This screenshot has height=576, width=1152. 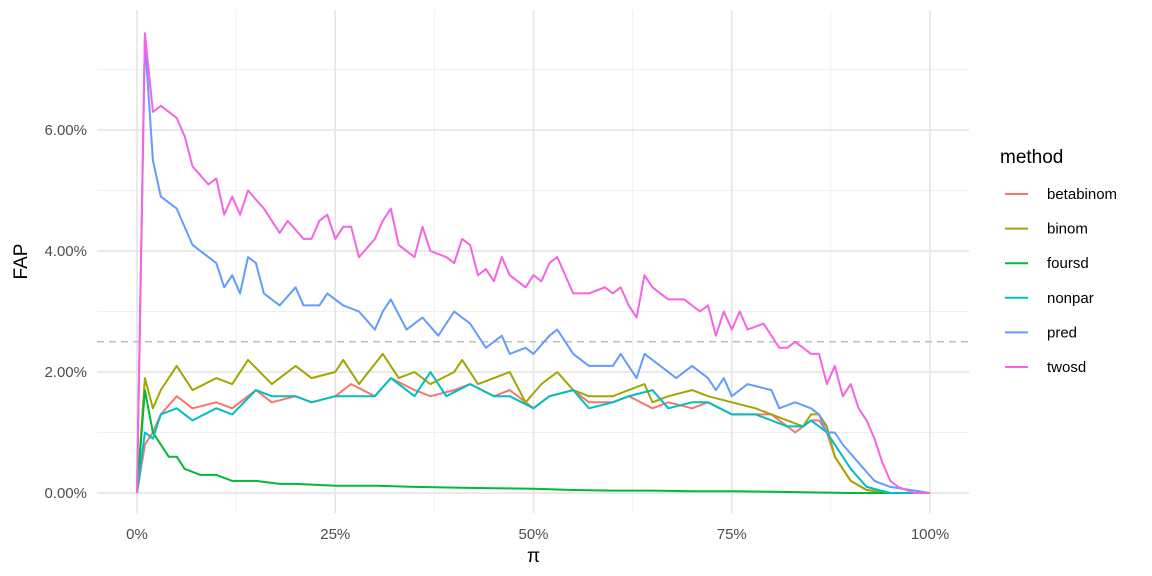 What do you see at coordinates (533, 534) in the screenshot?
I see `x-tick-label: 50%` at bounding box center [533, 534].